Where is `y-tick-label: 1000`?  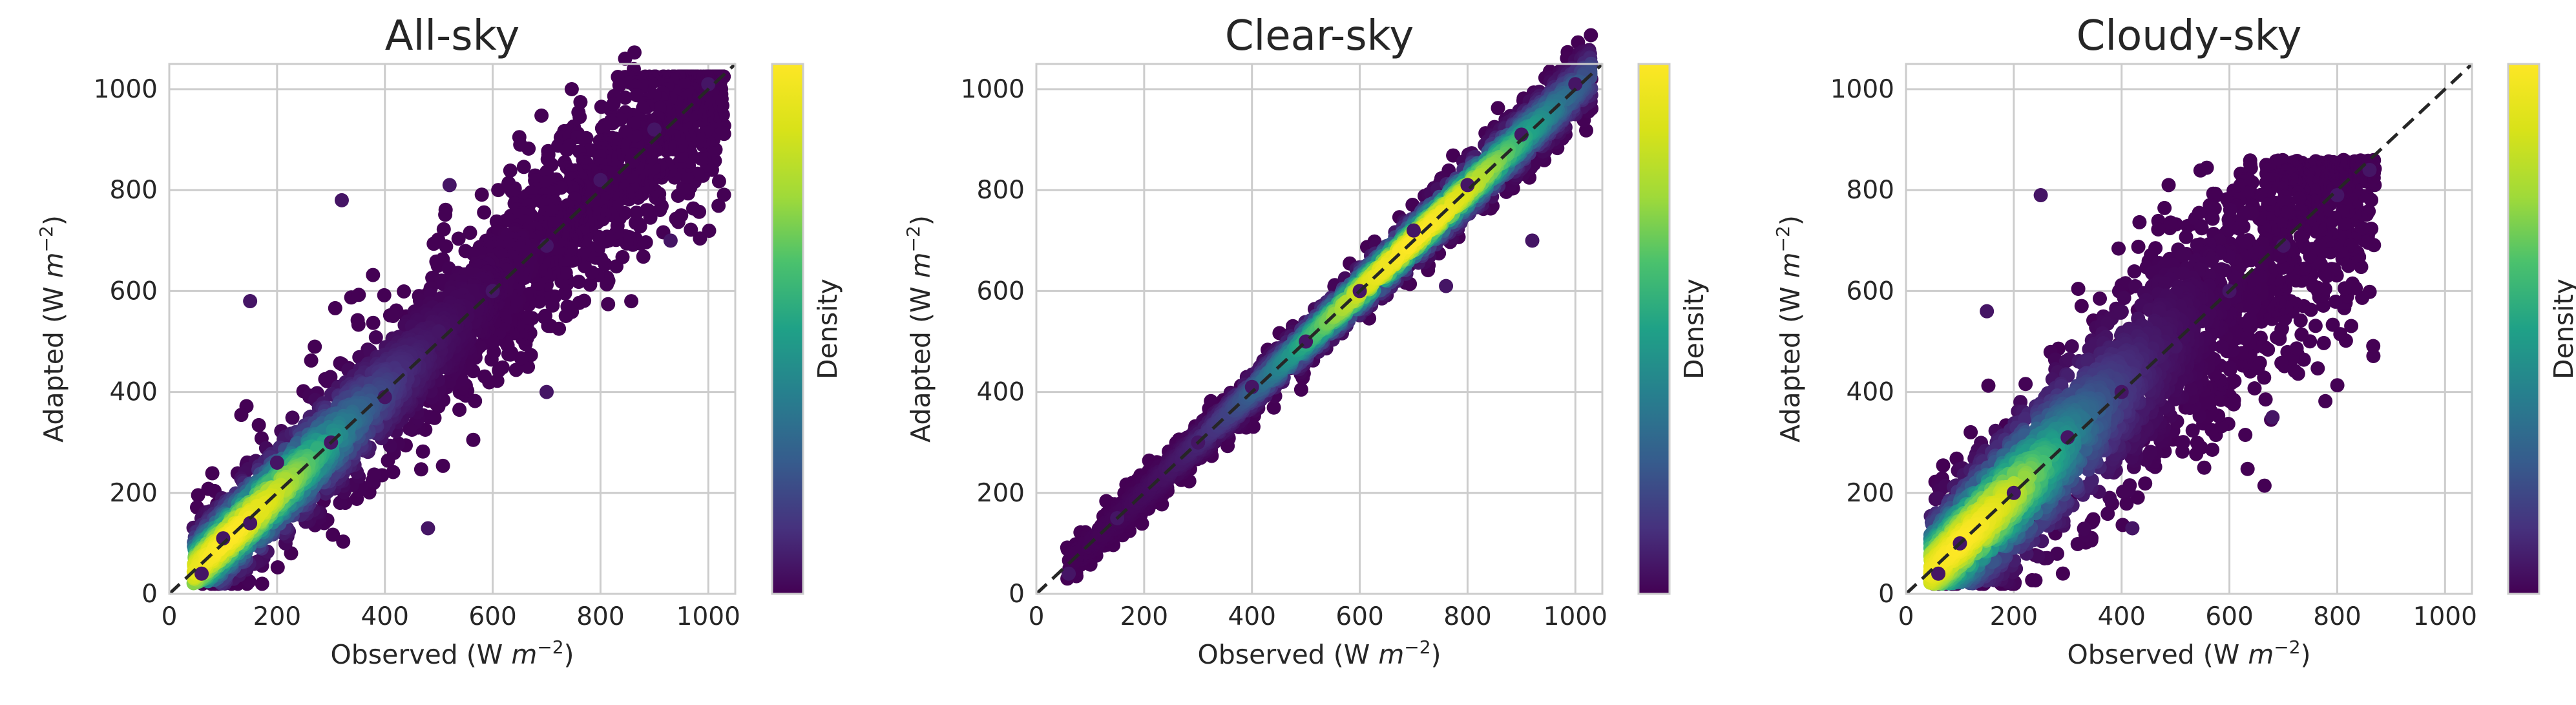
y-tick-label: 1000 is located at coordinates (126, 89).